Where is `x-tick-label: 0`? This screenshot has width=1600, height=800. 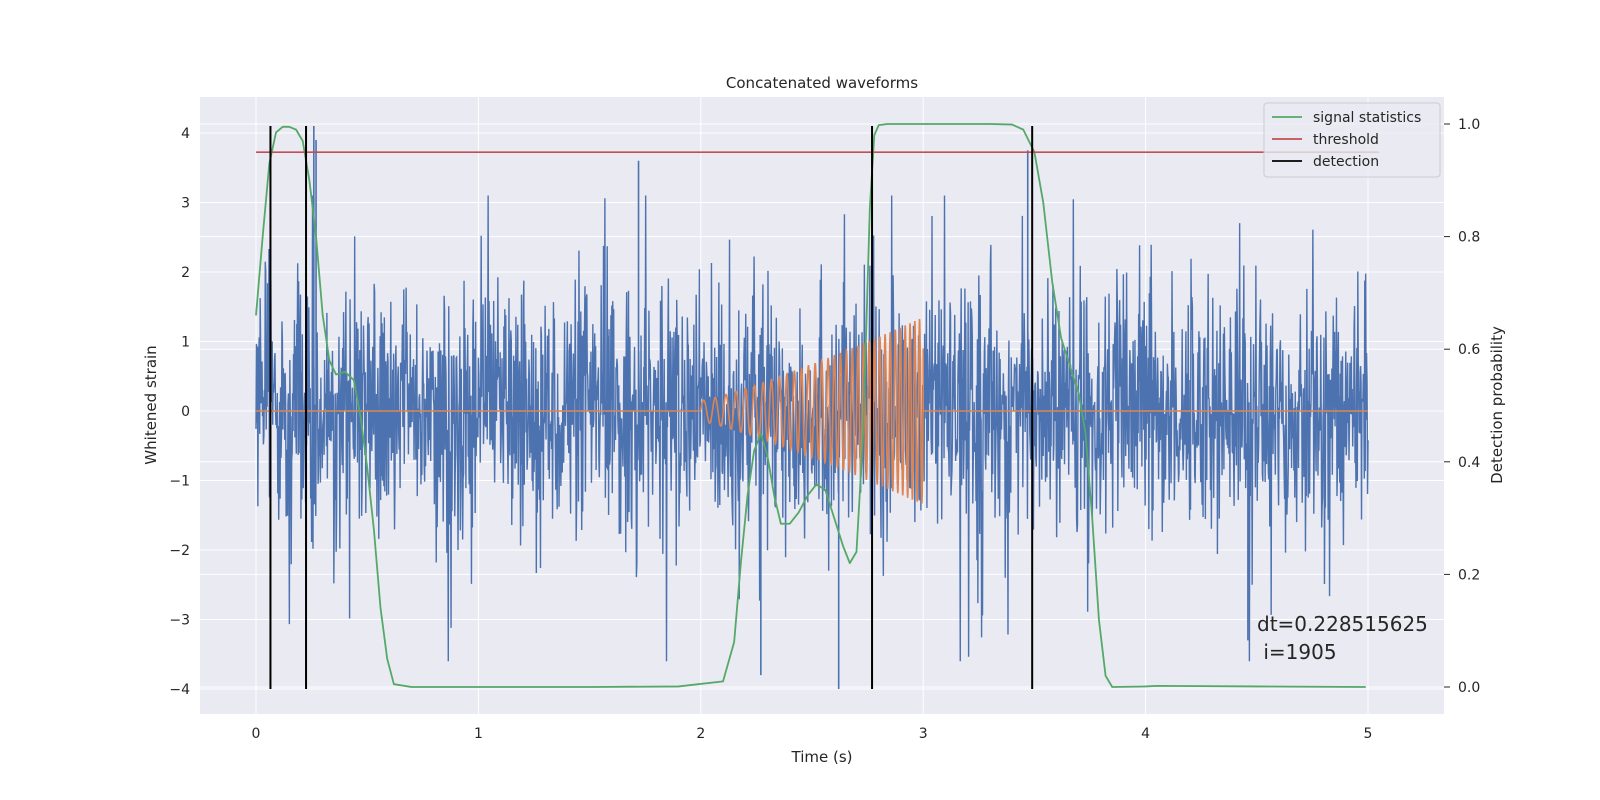 x-tick-label: 0 is located at coordinates (256, 734).